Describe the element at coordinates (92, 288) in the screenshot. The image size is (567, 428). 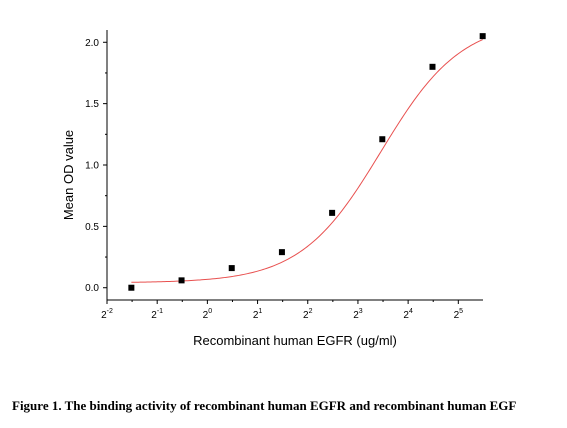
I see `y-tick-label: 0.0` at that location.